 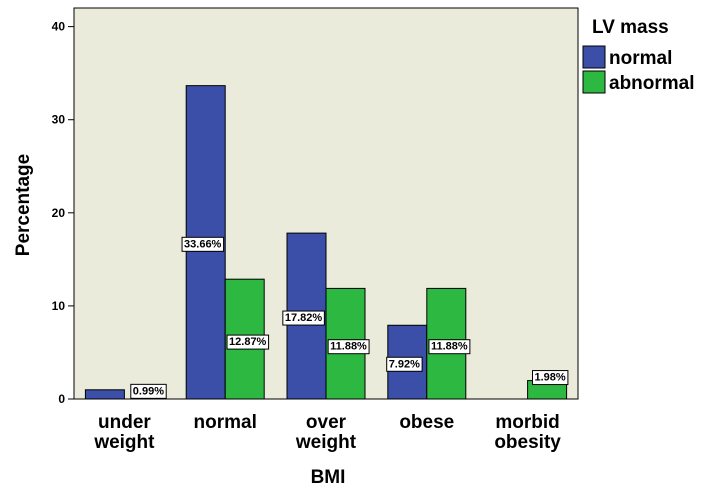 I want to click on data-label-text: 12.87%, so click(x=248, y=342).